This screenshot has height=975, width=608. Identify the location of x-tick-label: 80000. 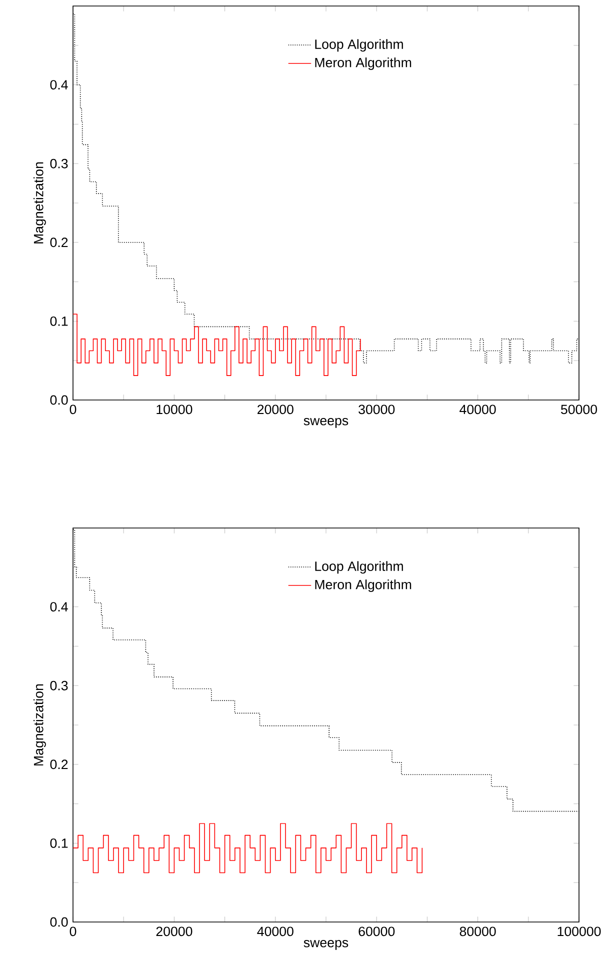
(478, 931).